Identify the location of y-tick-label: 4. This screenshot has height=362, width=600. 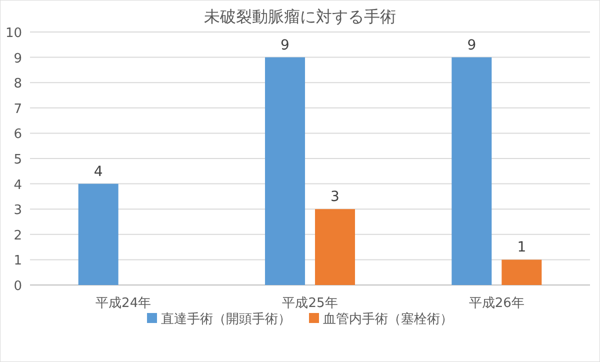
(18, 185).